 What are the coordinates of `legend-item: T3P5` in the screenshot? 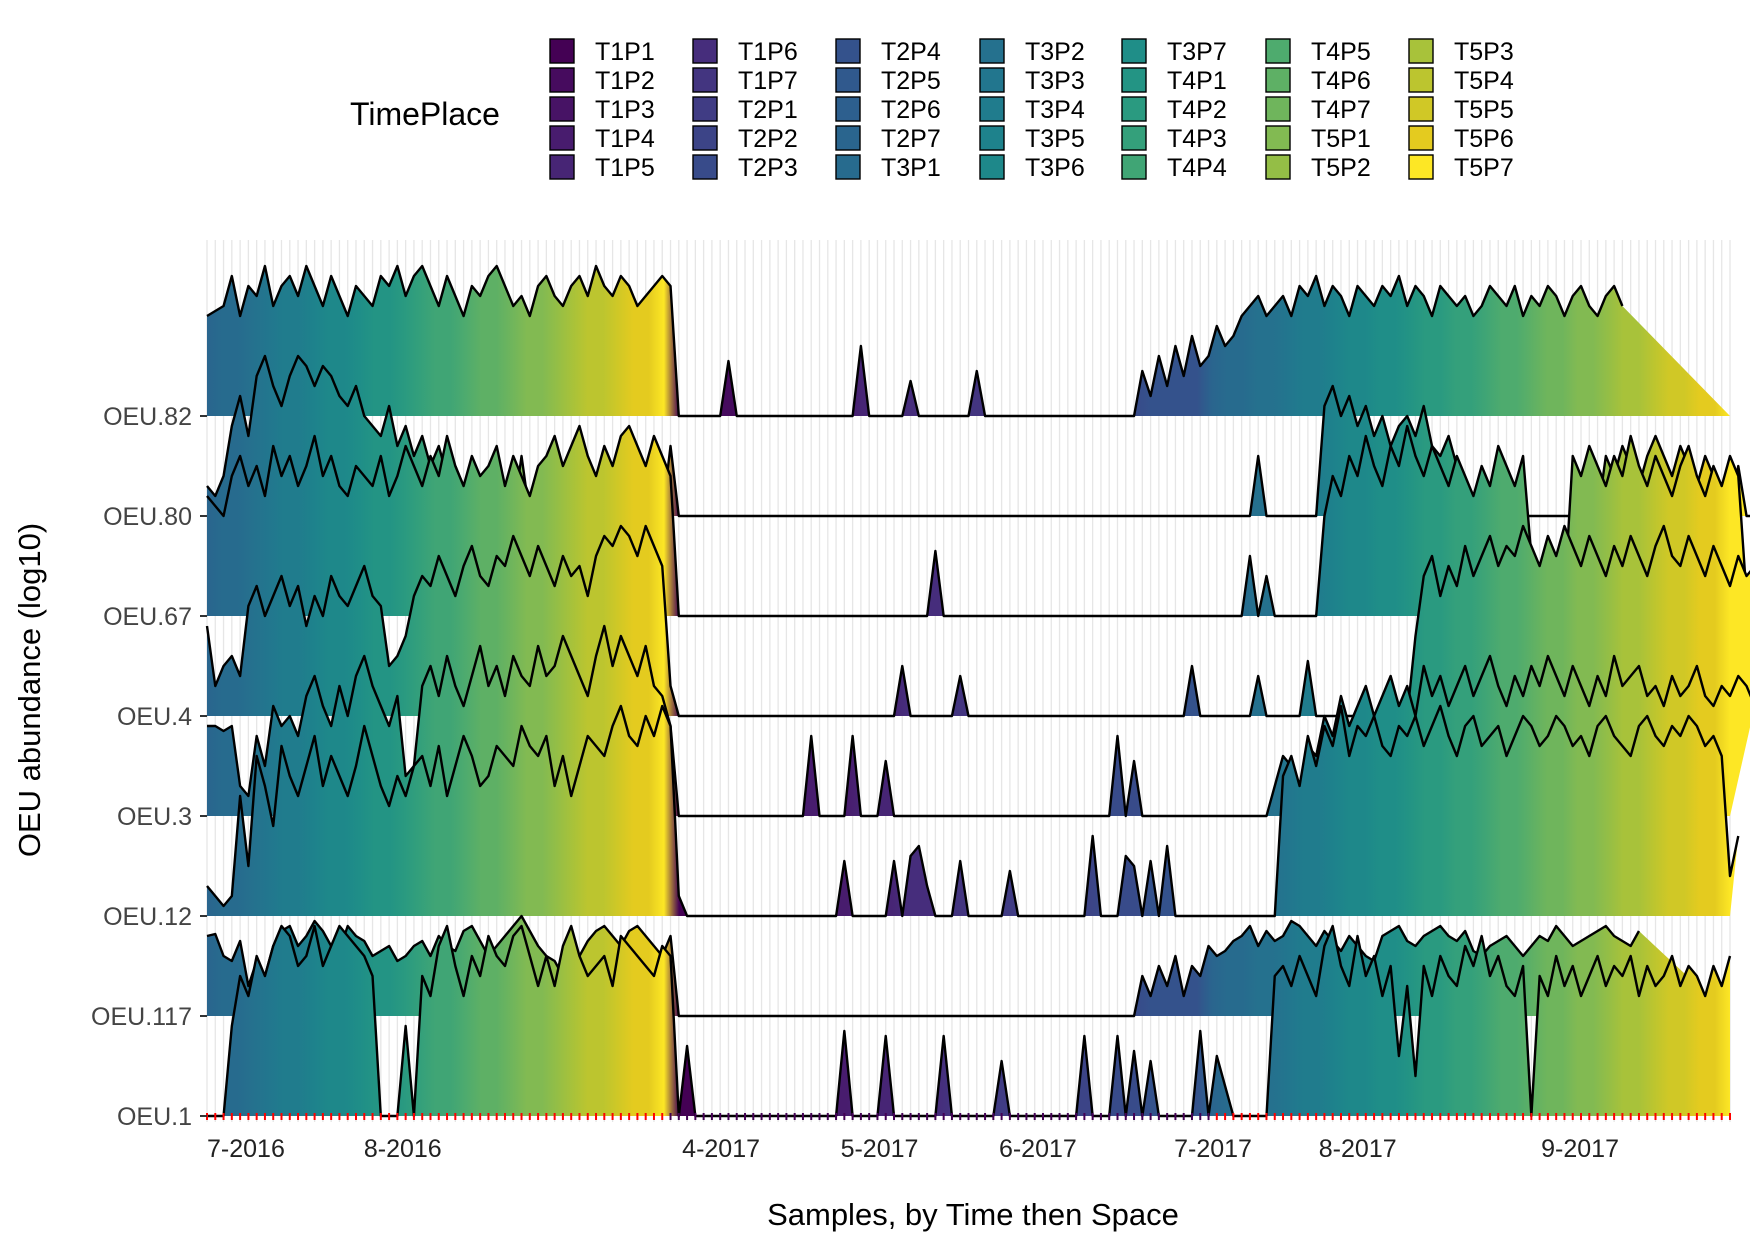 It's located at (1032, 139).